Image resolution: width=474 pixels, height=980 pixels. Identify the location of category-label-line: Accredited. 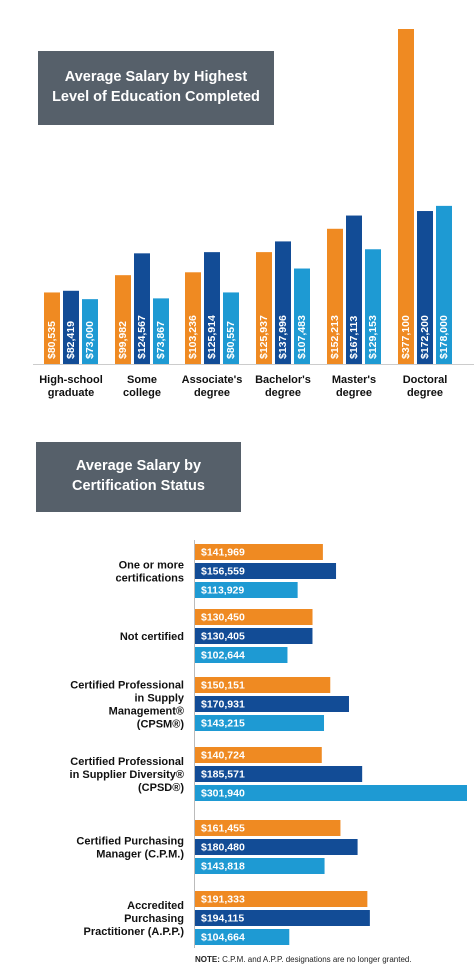
(155, 906).